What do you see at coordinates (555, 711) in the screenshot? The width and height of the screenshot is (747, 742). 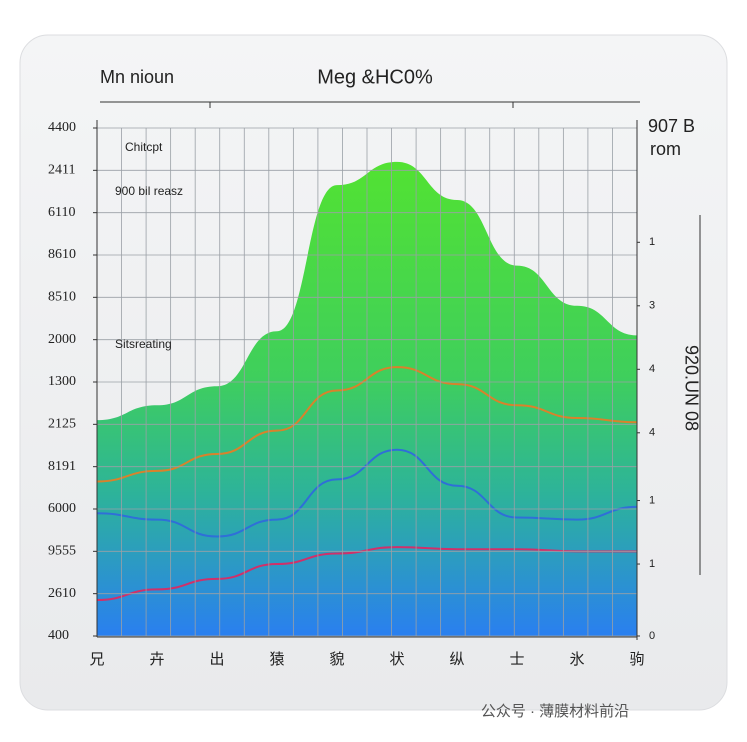 I see `watermark: 公众号 · 薄膜材料前沿` at bounding box center [555, 711].